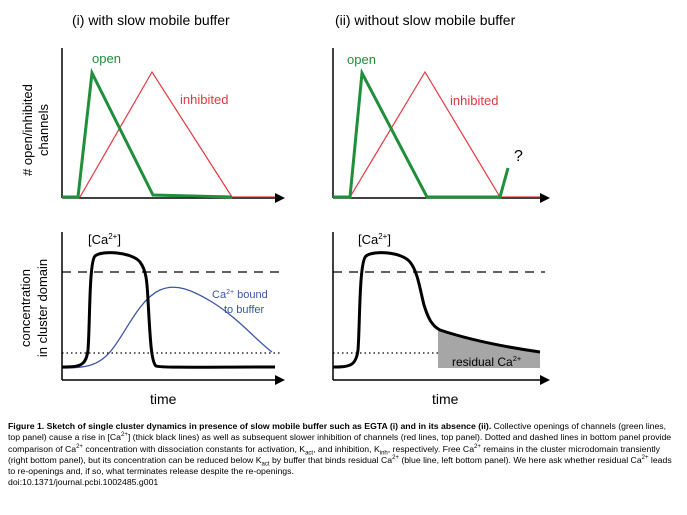 The width and height of the screenshot is (687, 515). What do you see at coordinates (167, 327) in the screenshot?
I see `ca-bound-buffer-line` at bounding box center [167, 327].